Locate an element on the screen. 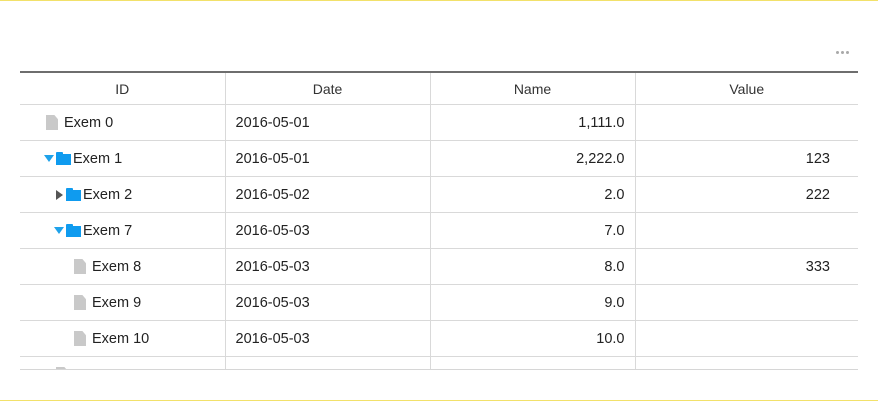 The height and width of the screenshot is (402, 878). tree-node: Exem 11 is located at coordinates (122, 363).